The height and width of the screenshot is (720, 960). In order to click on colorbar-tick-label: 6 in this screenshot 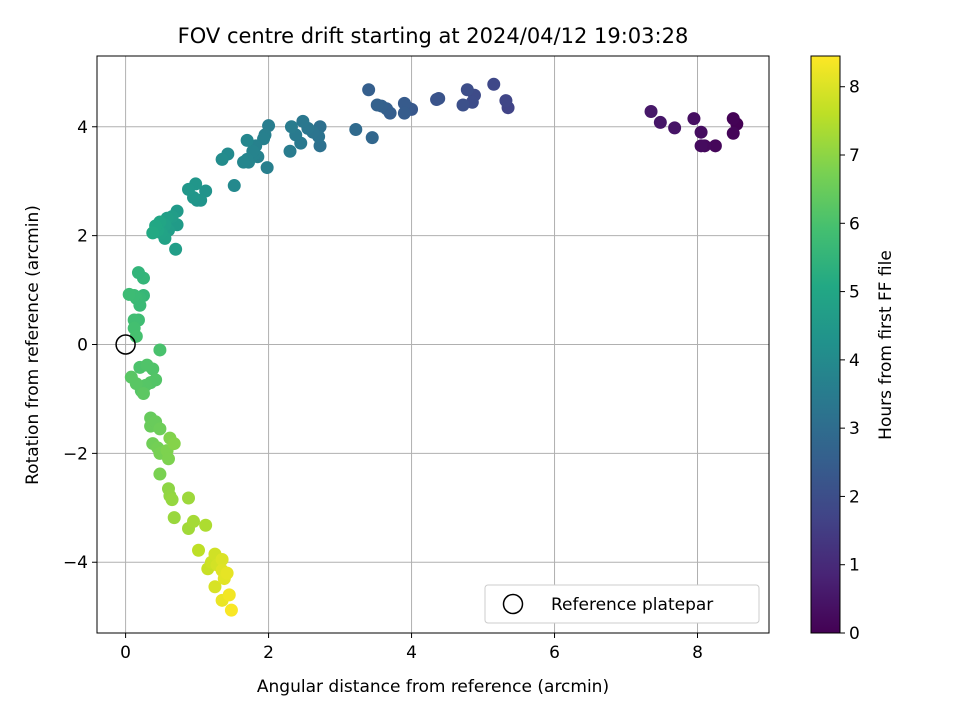, I will do `click(854, 224)`.